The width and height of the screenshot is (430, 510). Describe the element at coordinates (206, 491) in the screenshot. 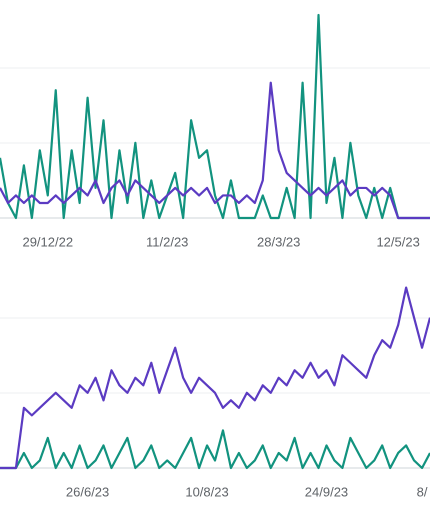

I see `x-tick-label: 10/8/23` at that location.